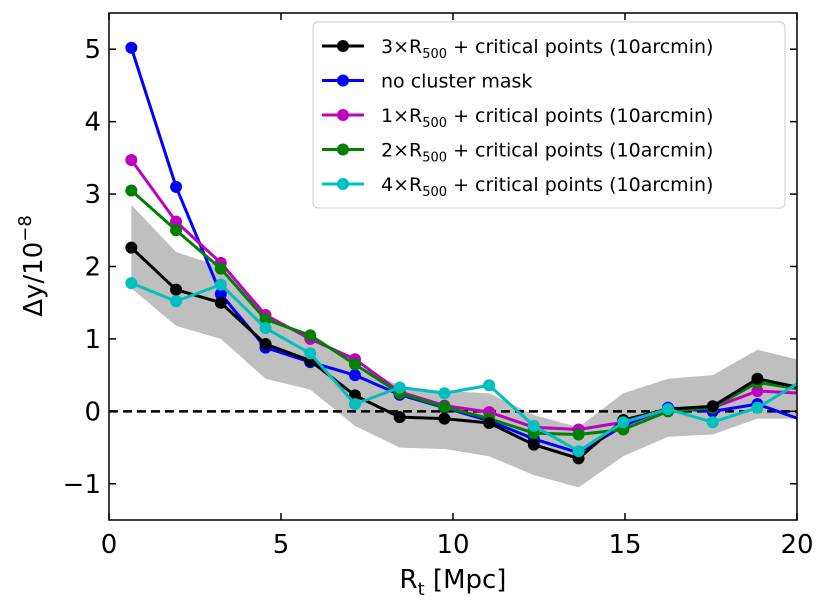  What do you see at coordinates (466, 580) in the screenshot?
I see `x-axis-label-unit: [Mpc]` at bounding box center [466, 580].